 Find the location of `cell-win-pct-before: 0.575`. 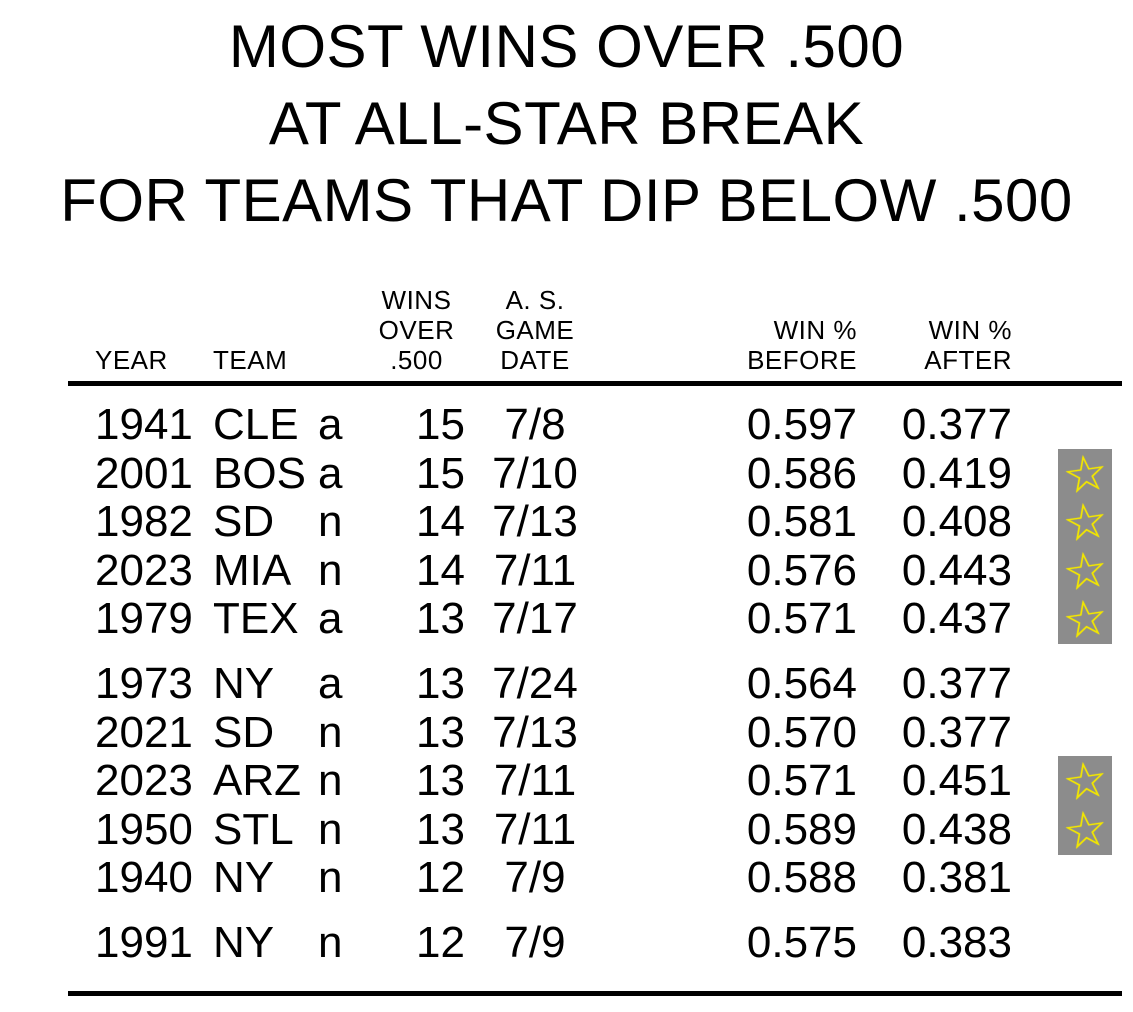

cell-win-pct-before: 0.575 is located at coordinates (801, 942).